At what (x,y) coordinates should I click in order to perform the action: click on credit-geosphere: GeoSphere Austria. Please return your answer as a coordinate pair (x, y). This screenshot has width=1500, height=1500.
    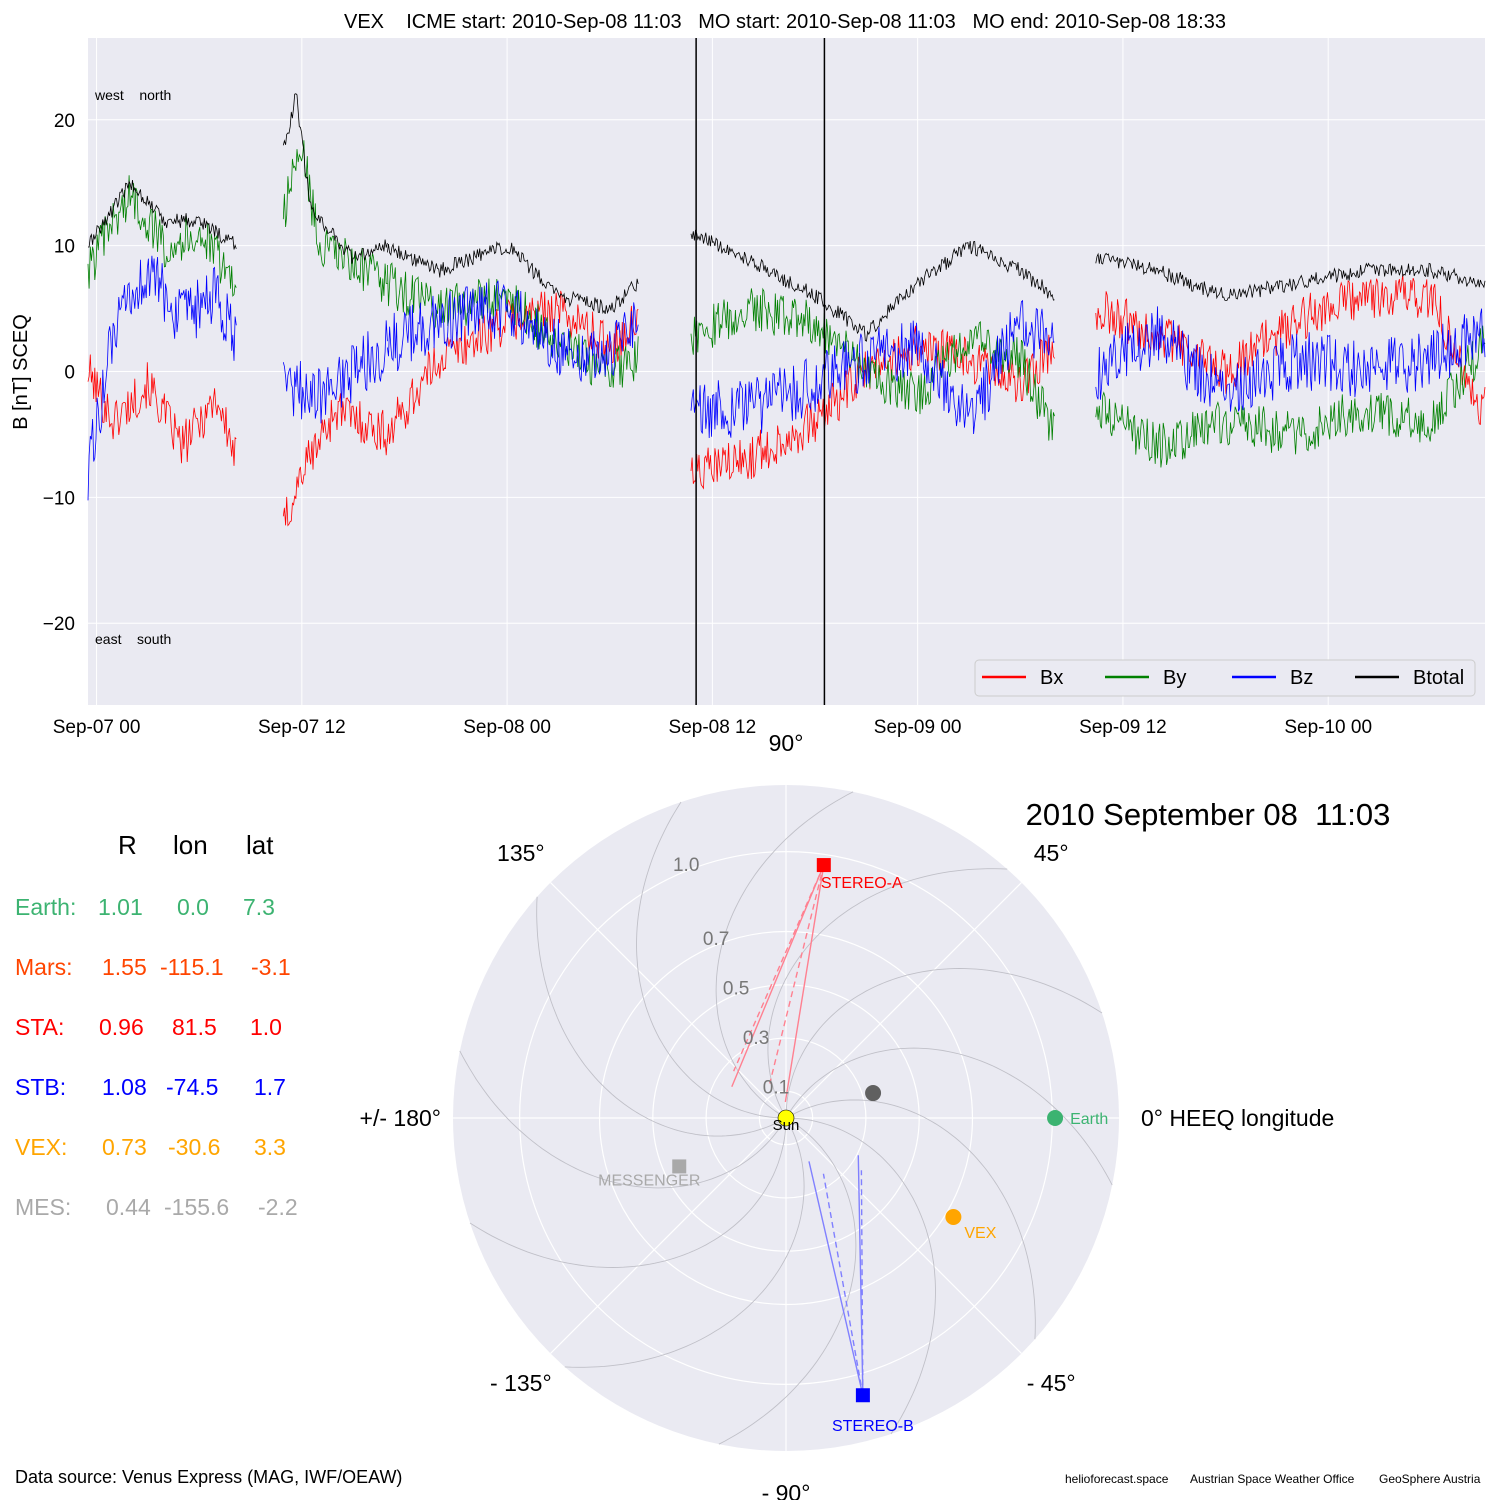
    Looking at the image, I should click on (1430, 1479).